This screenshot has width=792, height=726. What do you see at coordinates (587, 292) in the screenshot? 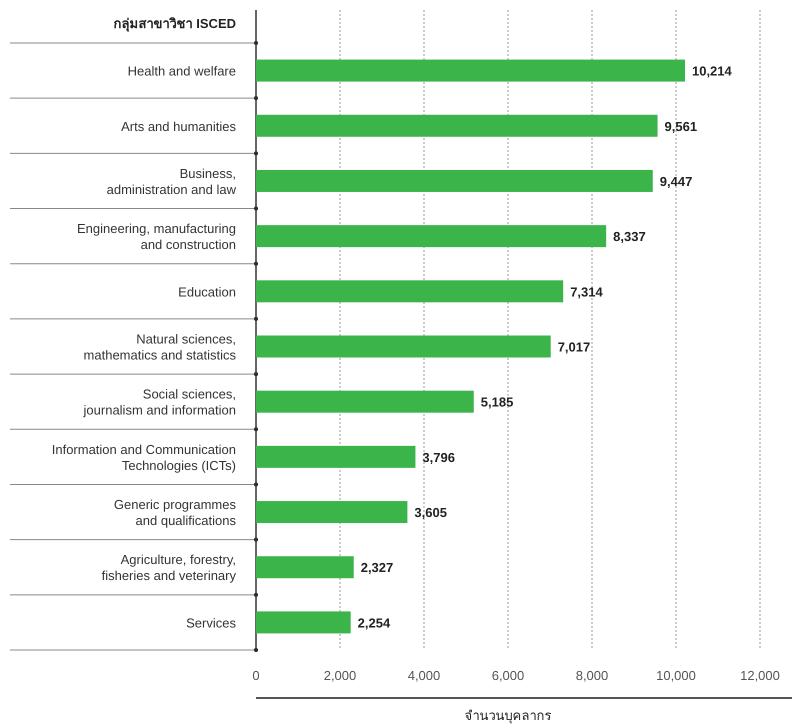
I see `data-label: 7,314` at bounding box center [587, 292].